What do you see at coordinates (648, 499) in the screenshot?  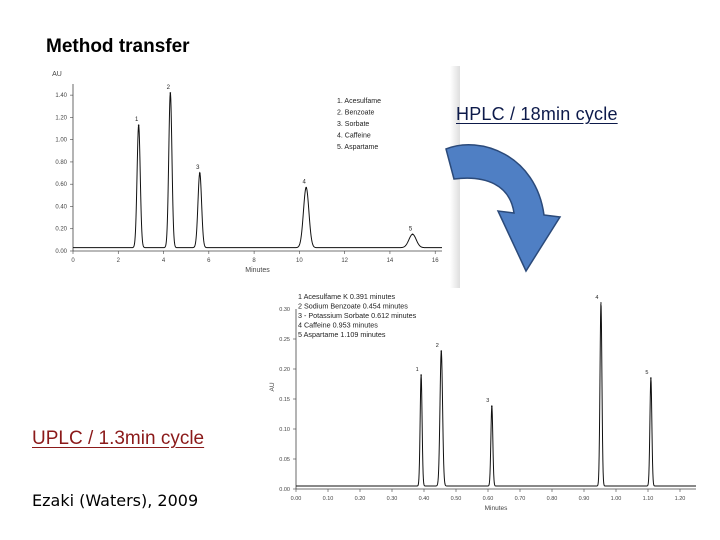 I see `x-tick-label: 1.10` at bounding box center [648, 499].